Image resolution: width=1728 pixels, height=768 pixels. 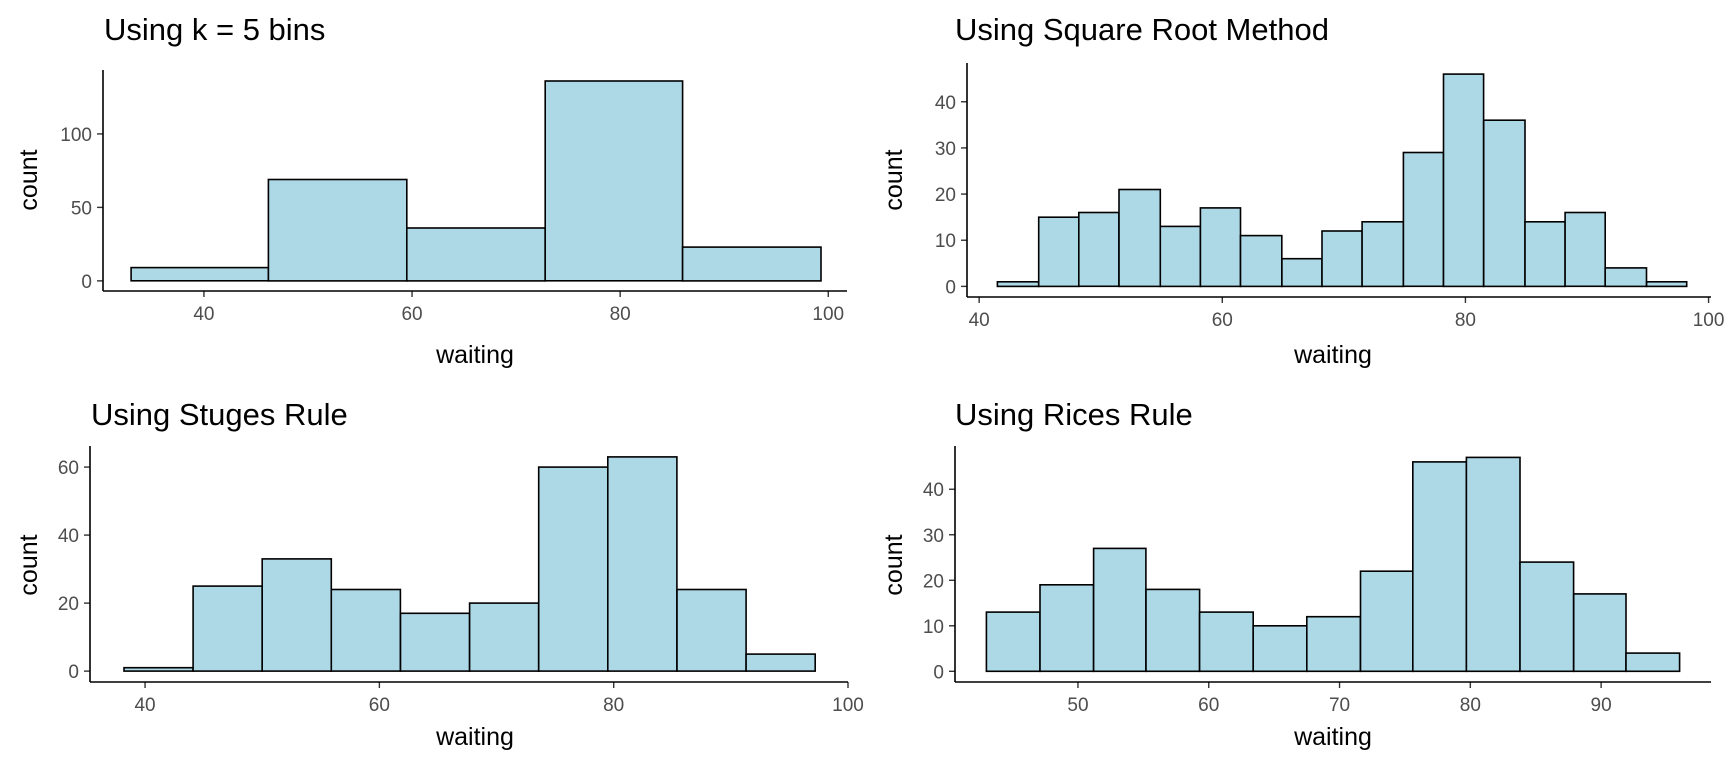 I want to click on ticks-group: 40 60 80 100 0 50 100, so click(x=452, y=225).